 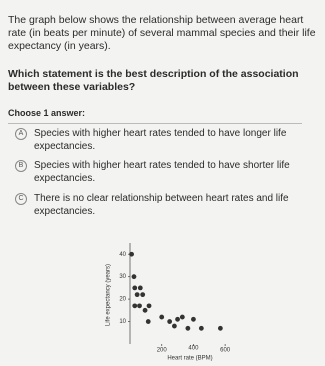 What do you see at coordinates (21, 166) in the screenshot?
I see `option-letter: B` at bounding box center [21, 166].